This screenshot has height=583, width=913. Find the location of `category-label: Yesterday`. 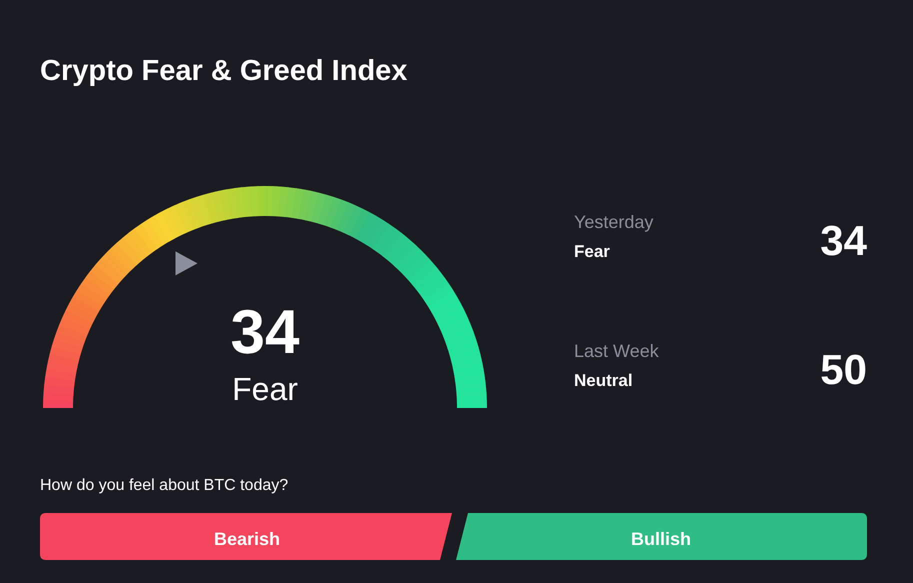

category-label: Yesterday is located at coordinates (614, 222).